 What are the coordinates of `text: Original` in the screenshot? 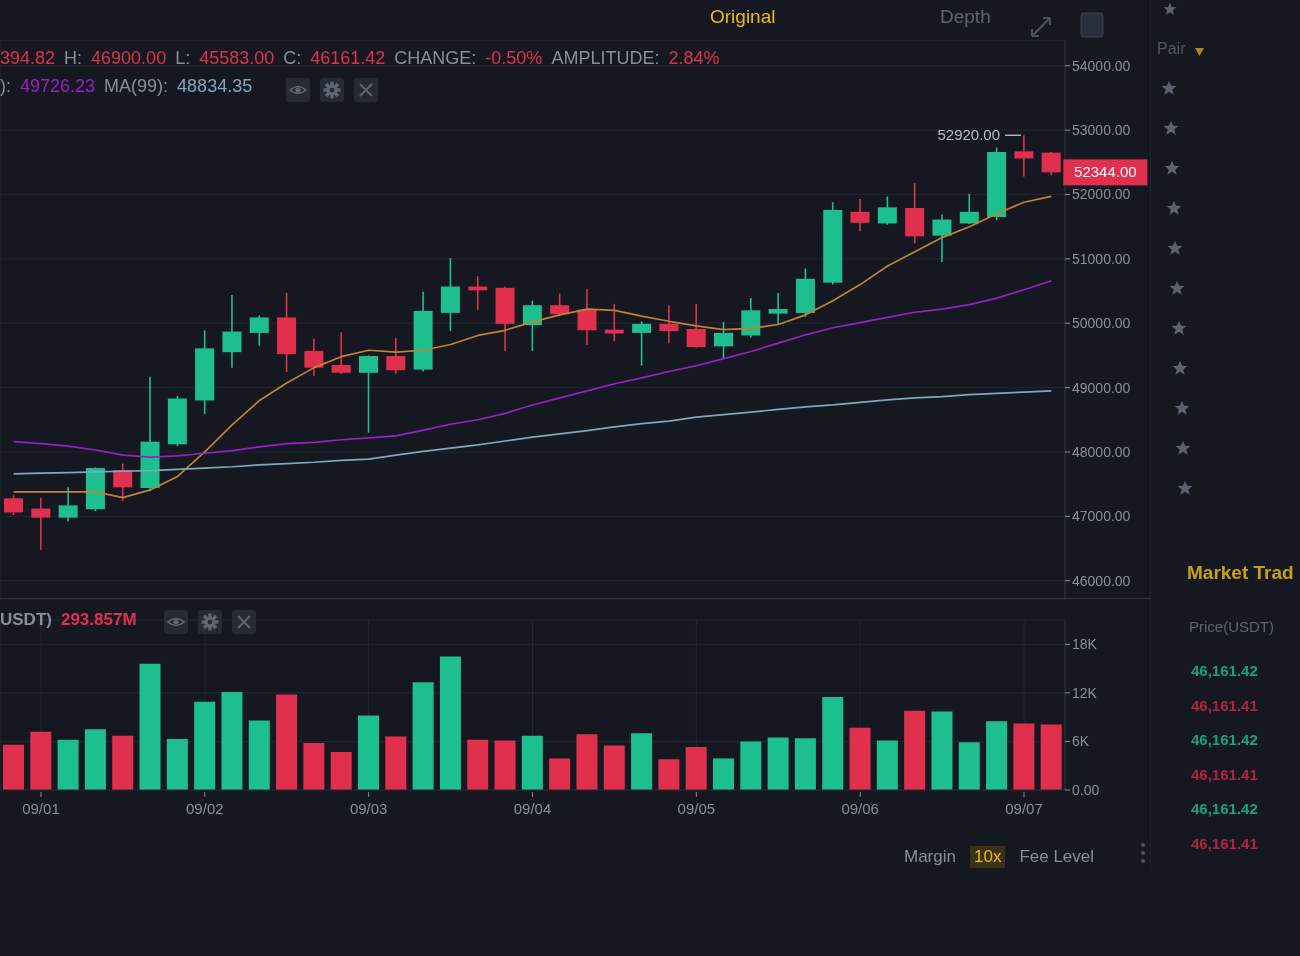 It's located at (743, 17).